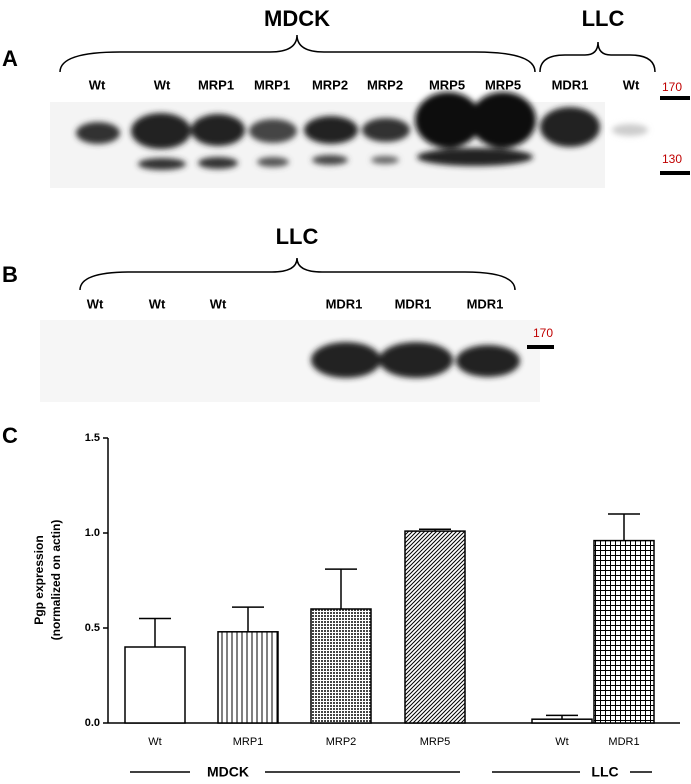 This screenshot has width=691, height=784. Describe the element at coordinates (10, 435) in the screenshot. I see `panel-letter: C` at that location.